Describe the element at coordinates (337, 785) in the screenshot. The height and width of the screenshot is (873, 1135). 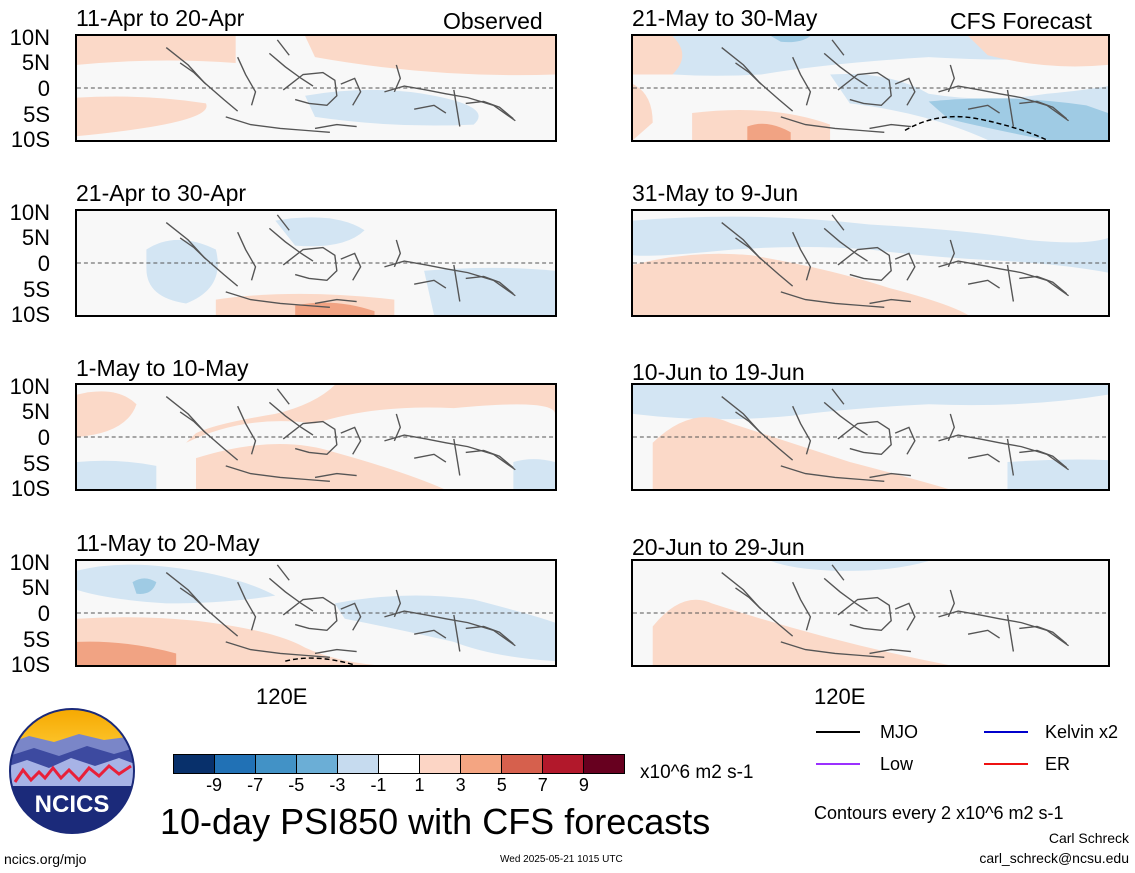
I see `colorbar-tick-label: -3` at that location.